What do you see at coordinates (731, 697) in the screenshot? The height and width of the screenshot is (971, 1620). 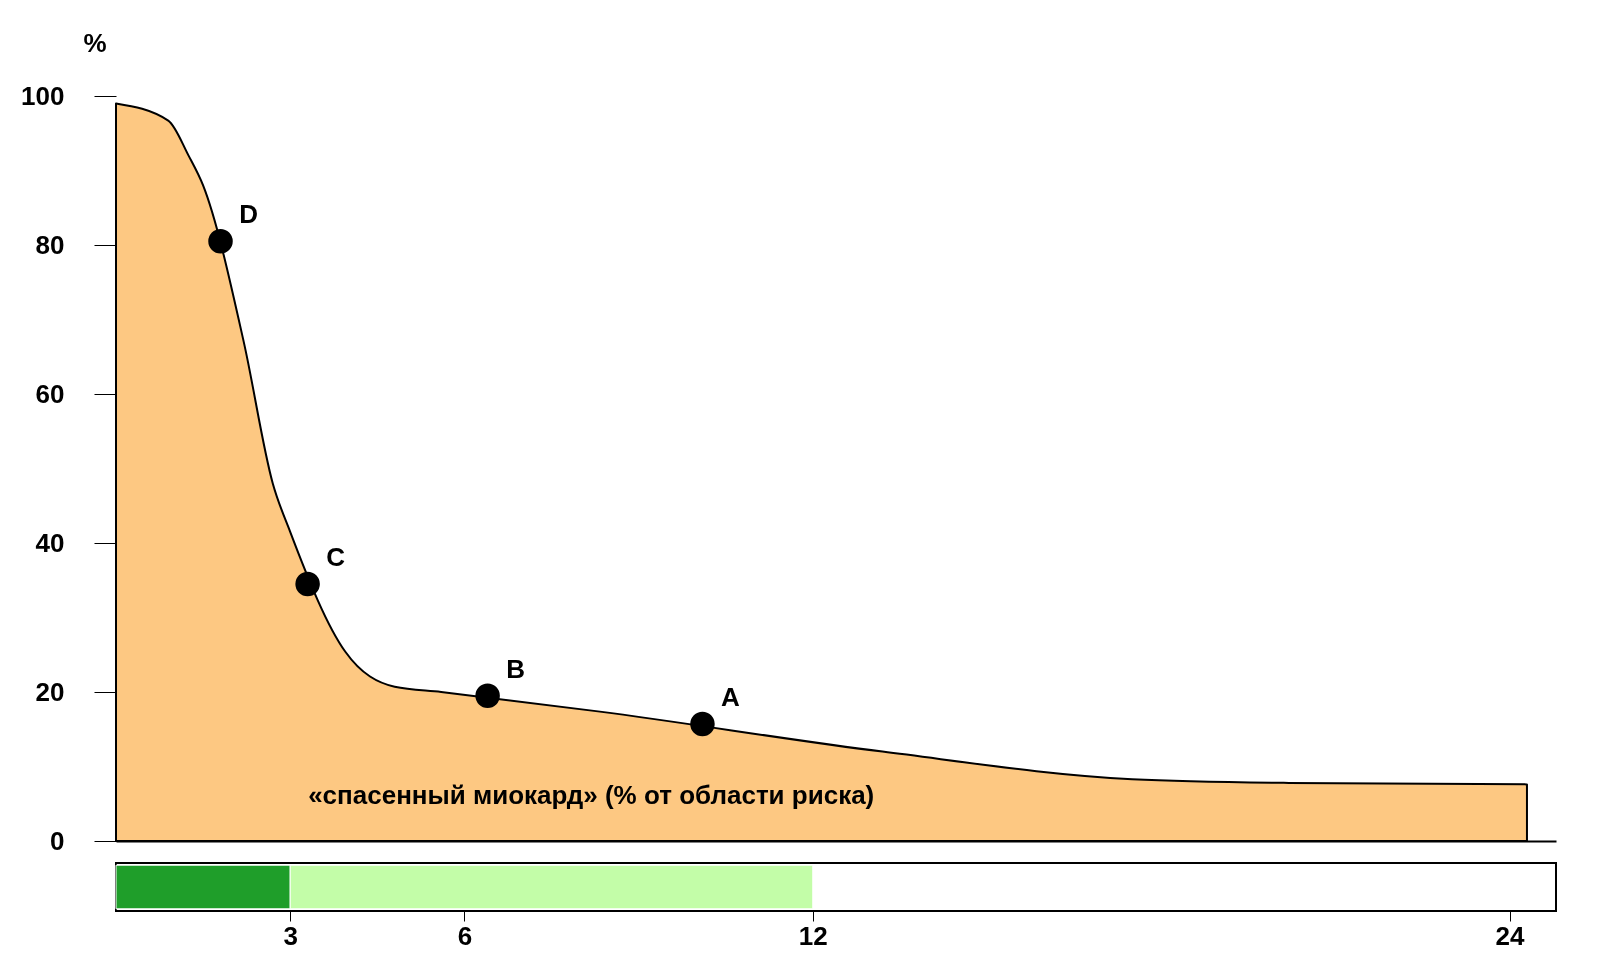 I see `annotation: A` at bounding box center [731, 697].